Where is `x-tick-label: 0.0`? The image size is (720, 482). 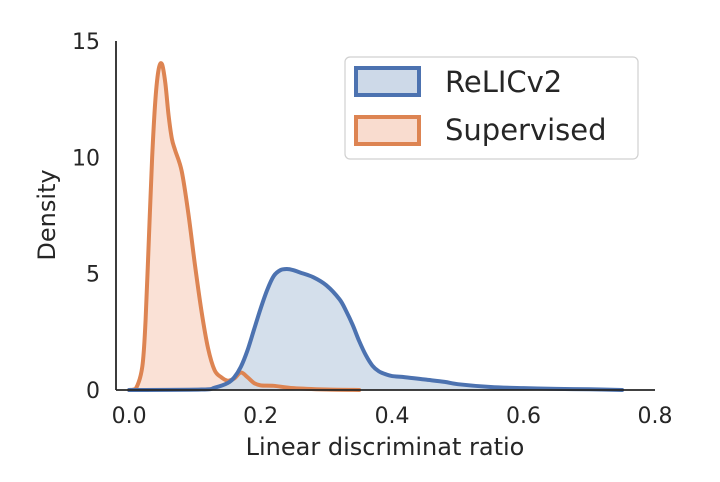 x-tick-label: 0.0 is located at coordinates (129, 416).